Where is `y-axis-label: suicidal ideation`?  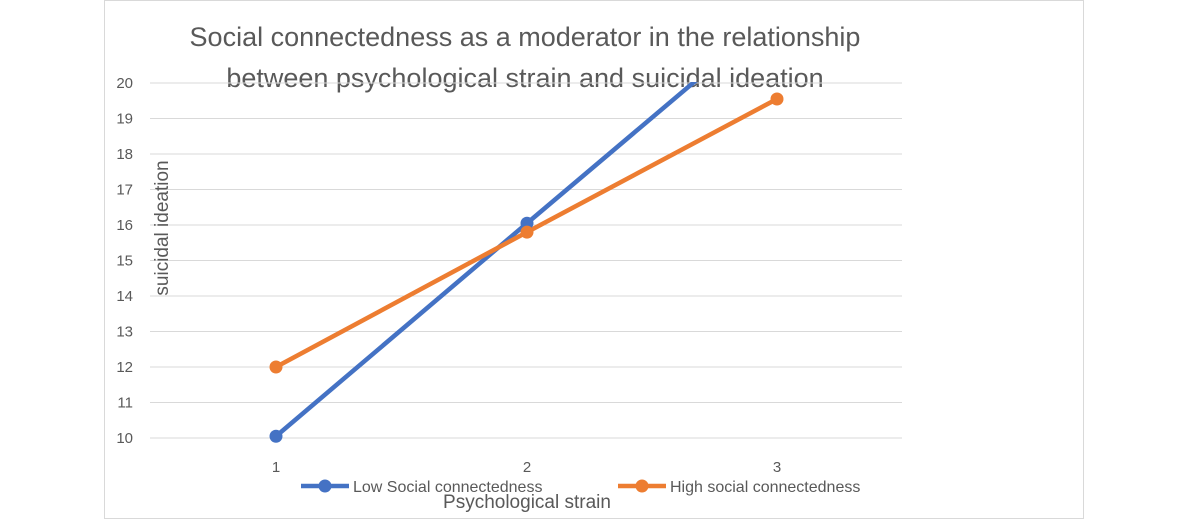 y-axis-label: suicidal ideation is located at coordinates (162, 227).